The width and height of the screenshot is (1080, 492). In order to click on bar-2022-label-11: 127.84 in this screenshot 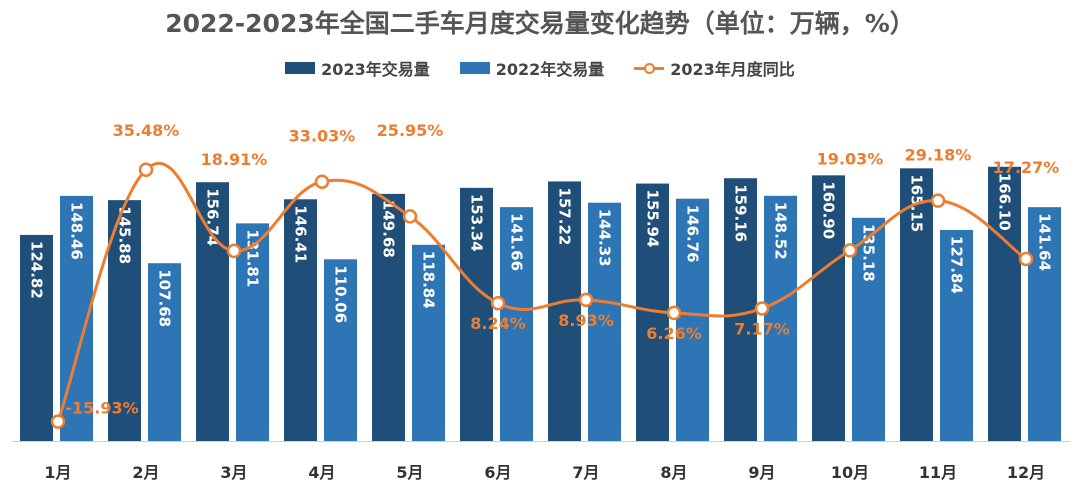, I will do `click(957, 265)`.